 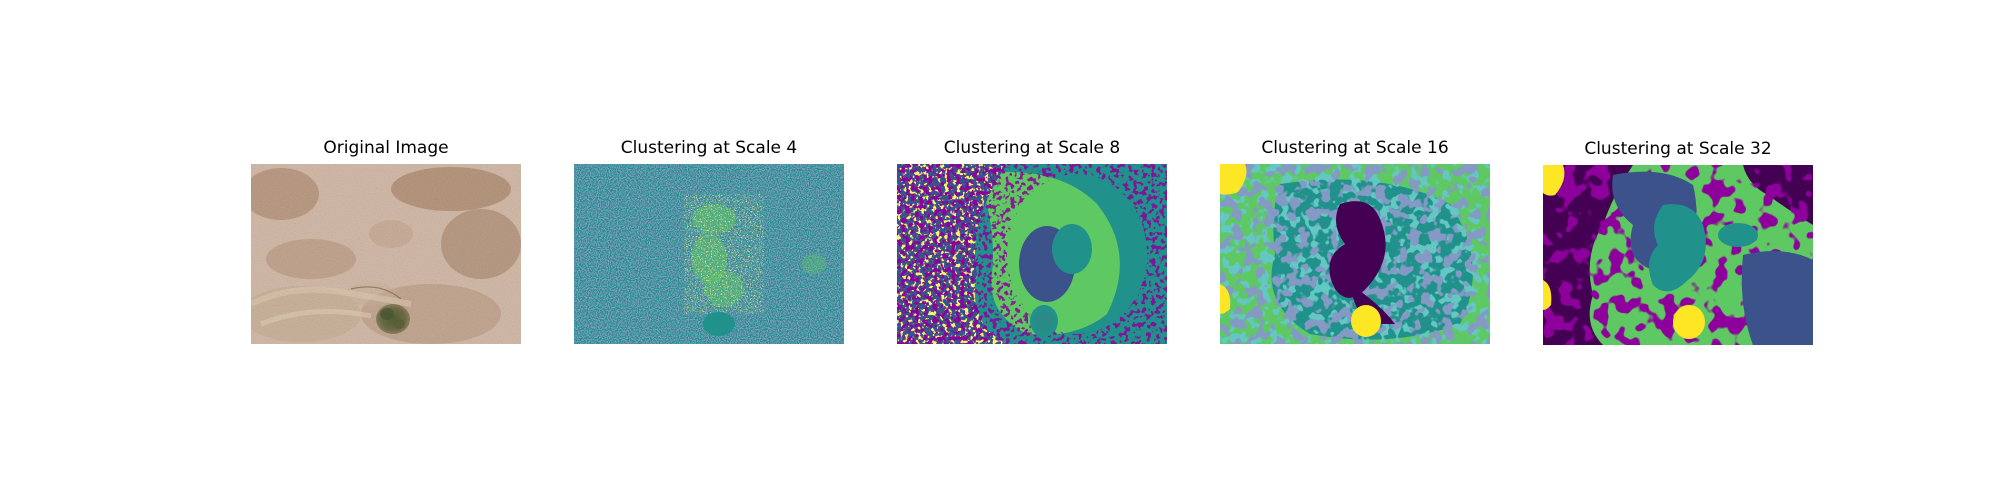 What do you see at coordinates (1678, 149) in the screenshot?
I see `panel-title: Clustering at Scale 32` at bounding box center [1678, 149].